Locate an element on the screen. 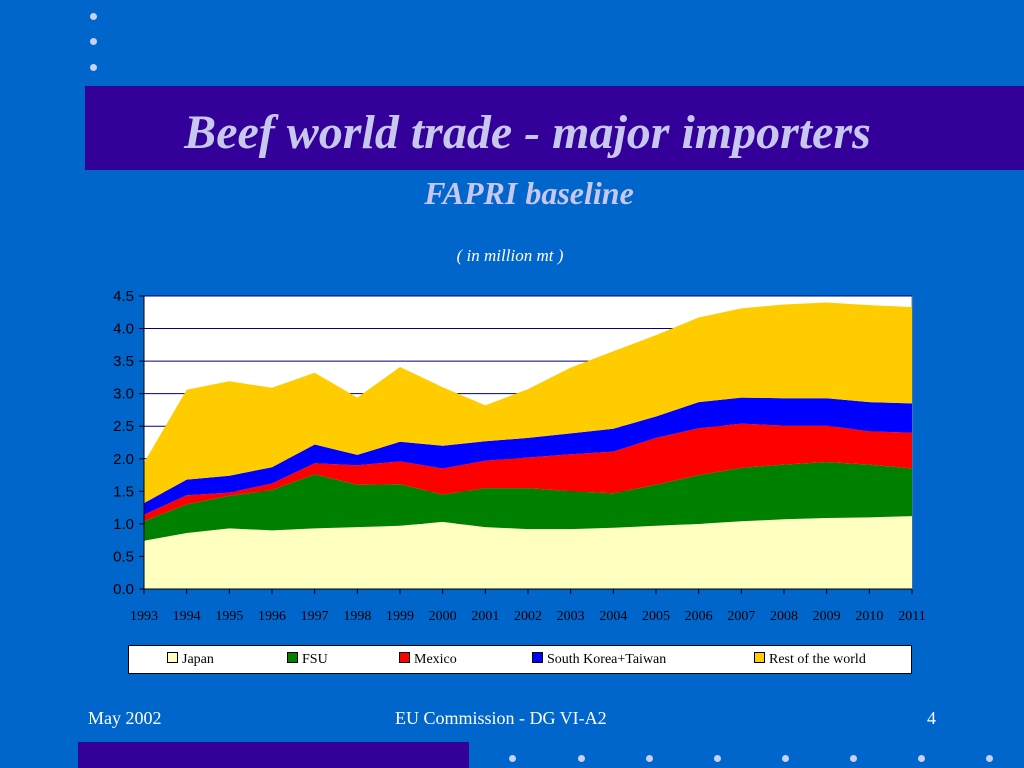 The image size is (1024, 768). legend-item-japan: Japan is located at coordinates (190, 660).